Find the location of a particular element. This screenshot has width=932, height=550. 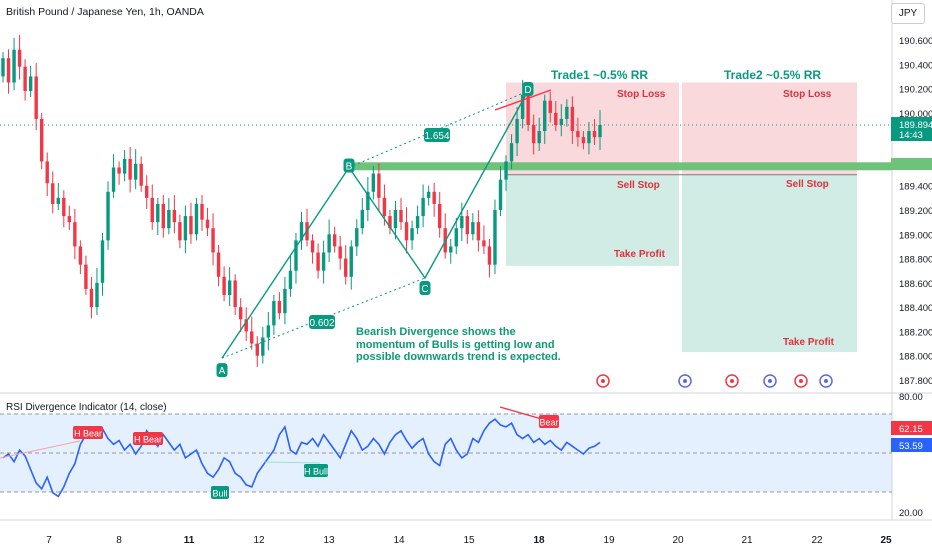

price-tick: 190.000 is located at coordinates (915, 114).